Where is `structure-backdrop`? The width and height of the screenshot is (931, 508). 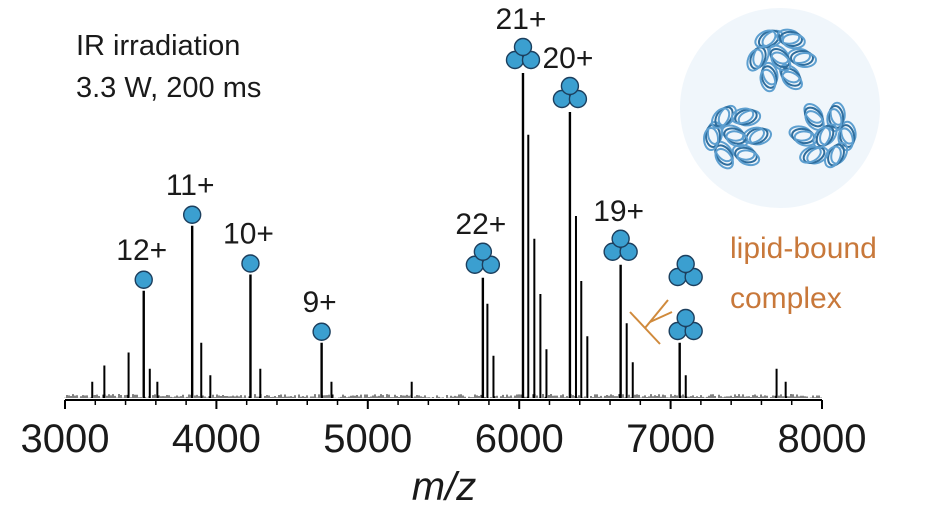 structure-backdrop is located at coordinates (780, 108).